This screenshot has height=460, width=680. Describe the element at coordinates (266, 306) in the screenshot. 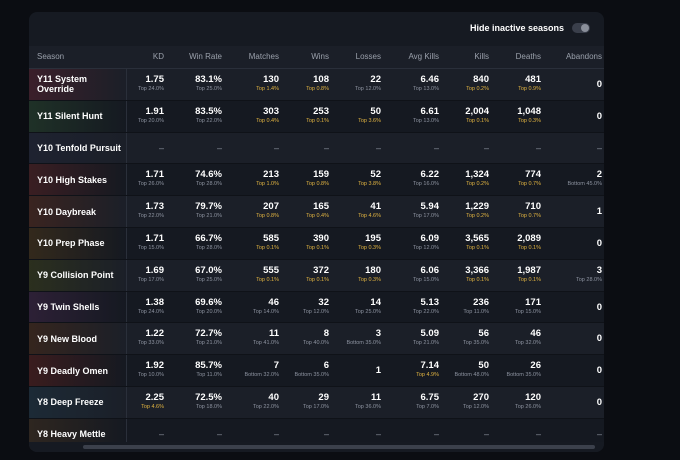

I see `cell-matches: 46 Top 14.0%` at that location.